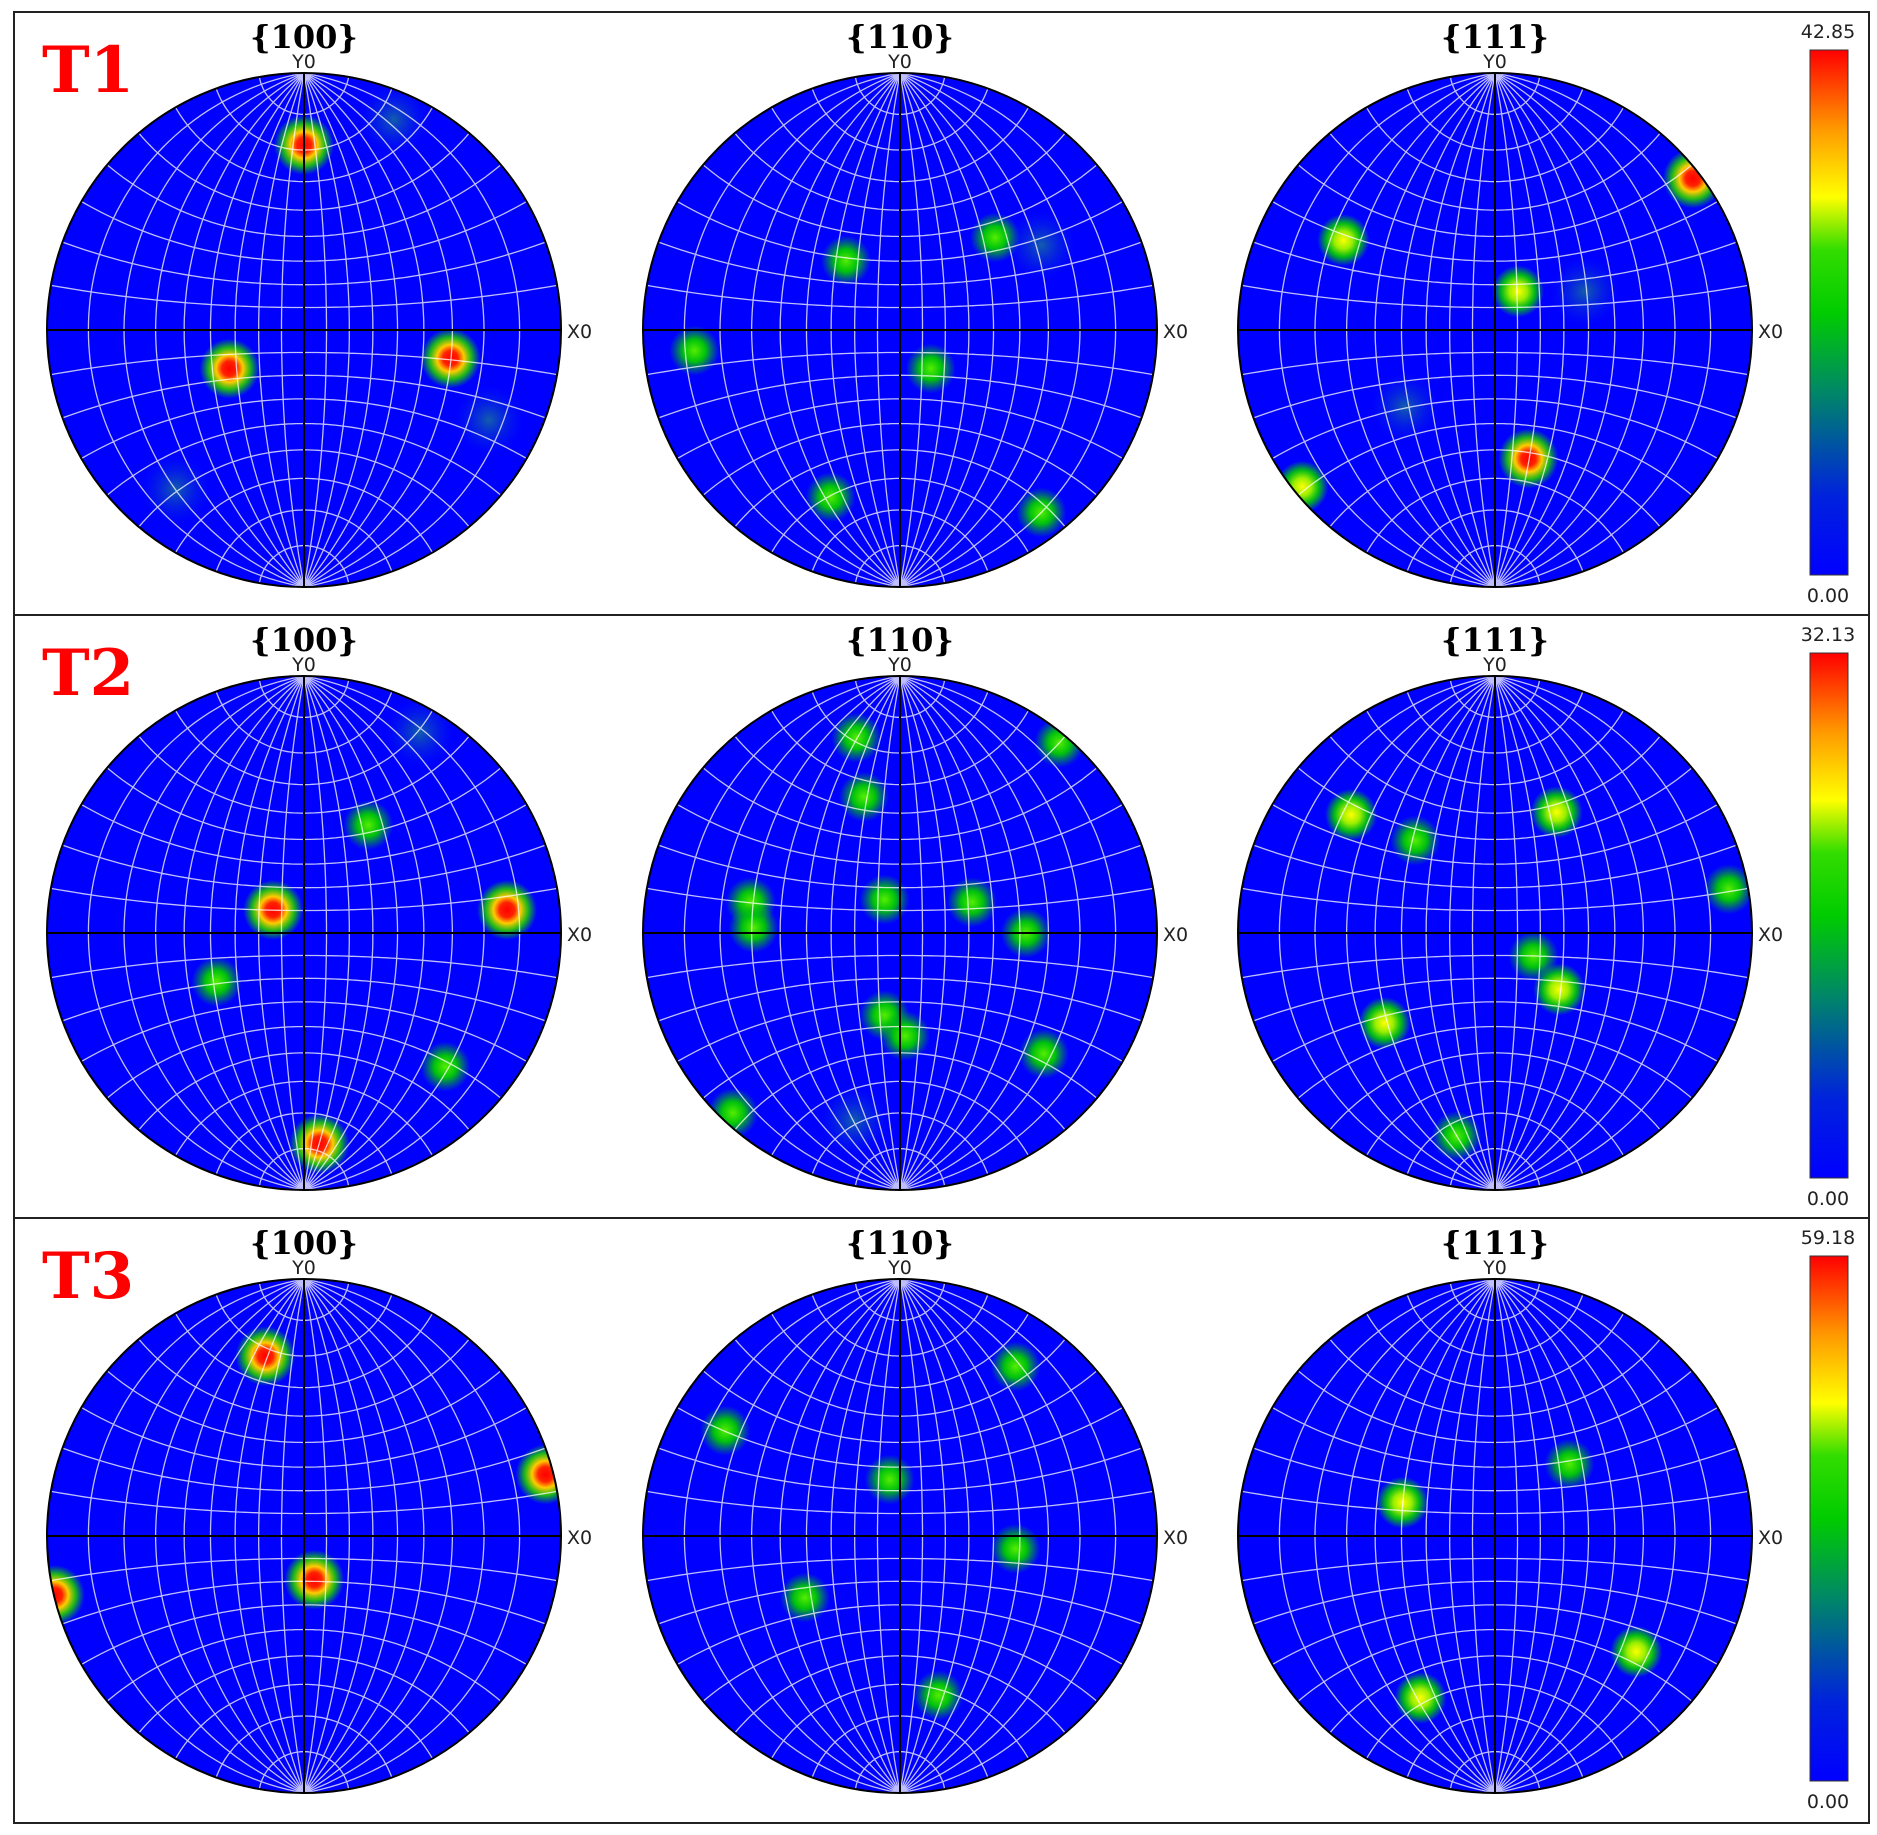  I want to click on row-label: T1, so click(88, 70).